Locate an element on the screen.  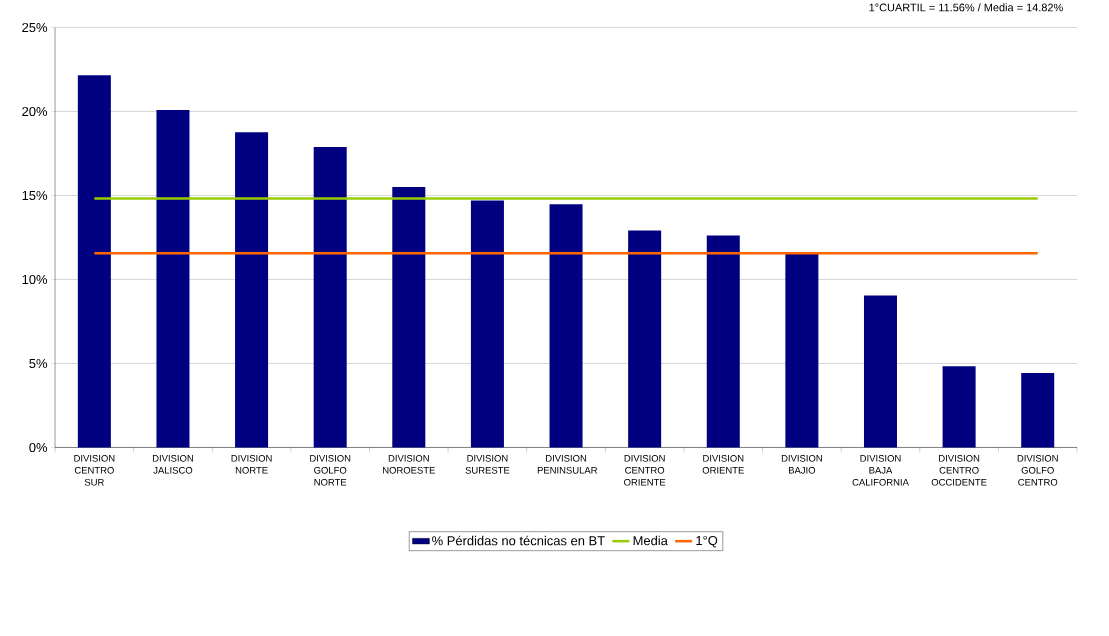
x-tick-label: DIVISION JALISCO is located at coordinates (172, 464).